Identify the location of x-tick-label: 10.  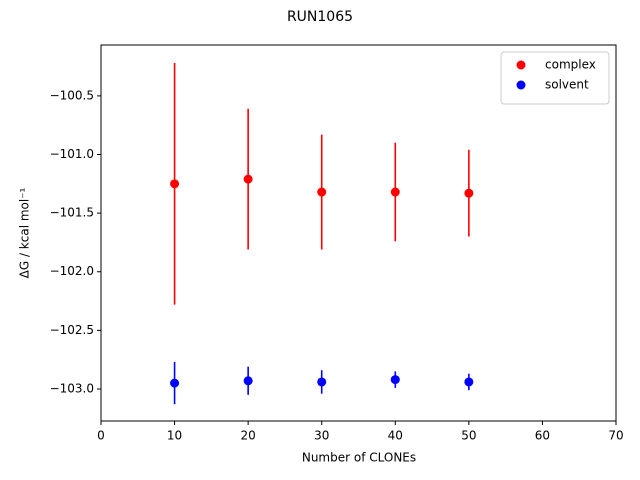
(174, 436).